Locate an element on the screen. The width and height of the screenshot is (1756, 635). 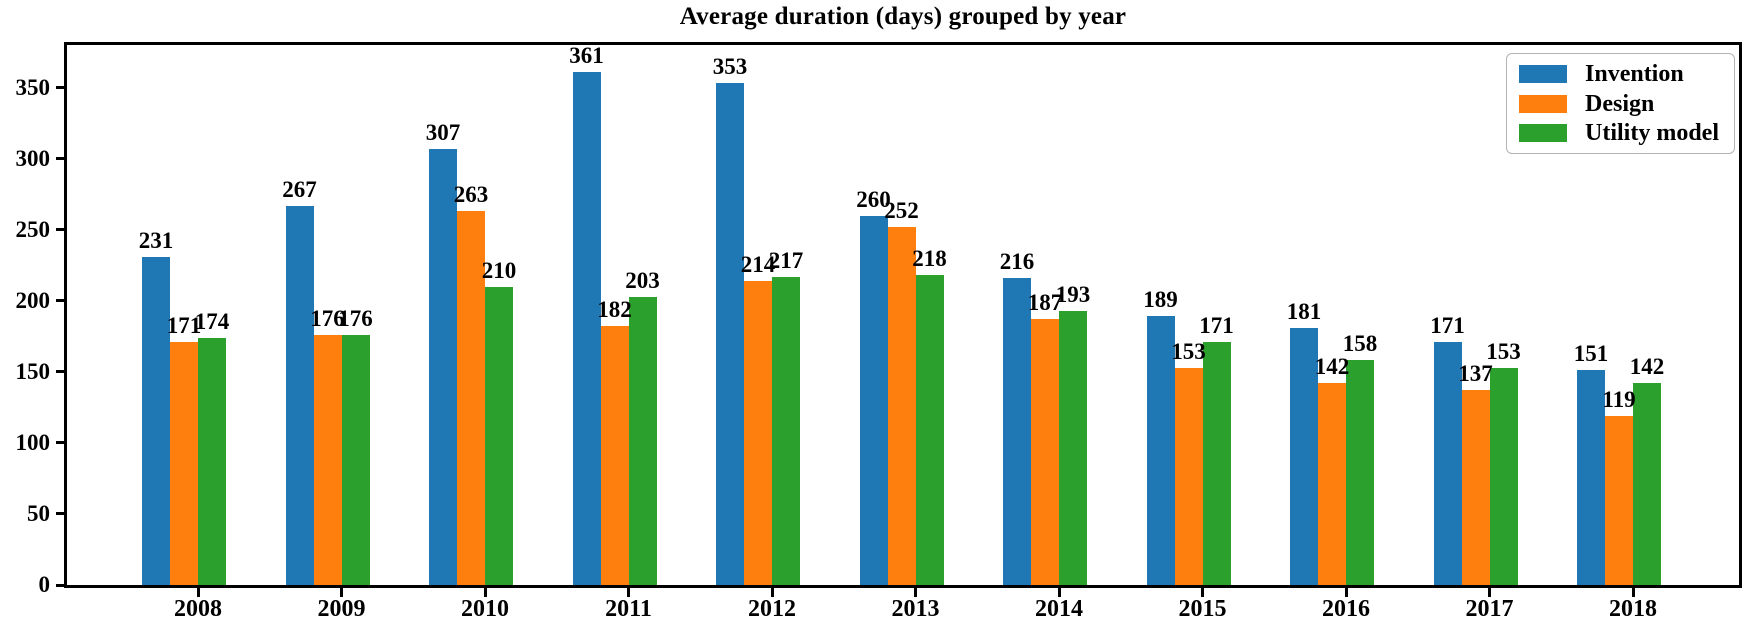
legend-label: Invention is located at coordinates (1634, 74).